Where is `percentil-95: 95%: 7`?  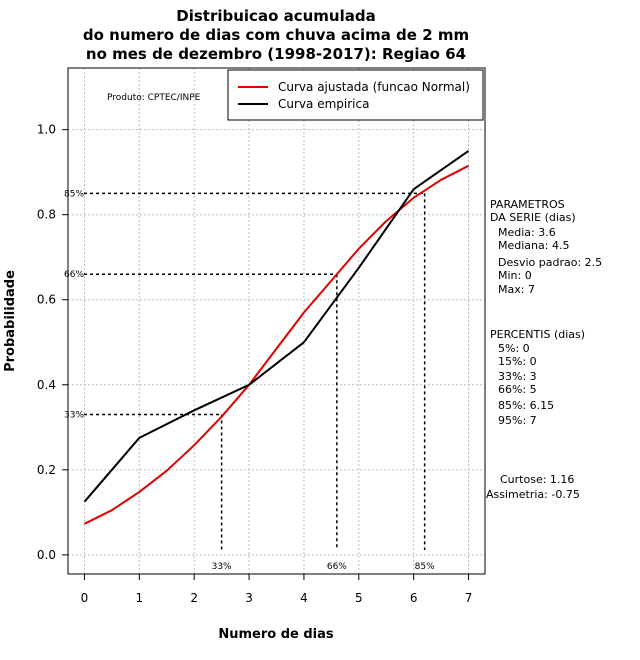
percentil-95: 95%: 7 is located at coordinates (517, 420).